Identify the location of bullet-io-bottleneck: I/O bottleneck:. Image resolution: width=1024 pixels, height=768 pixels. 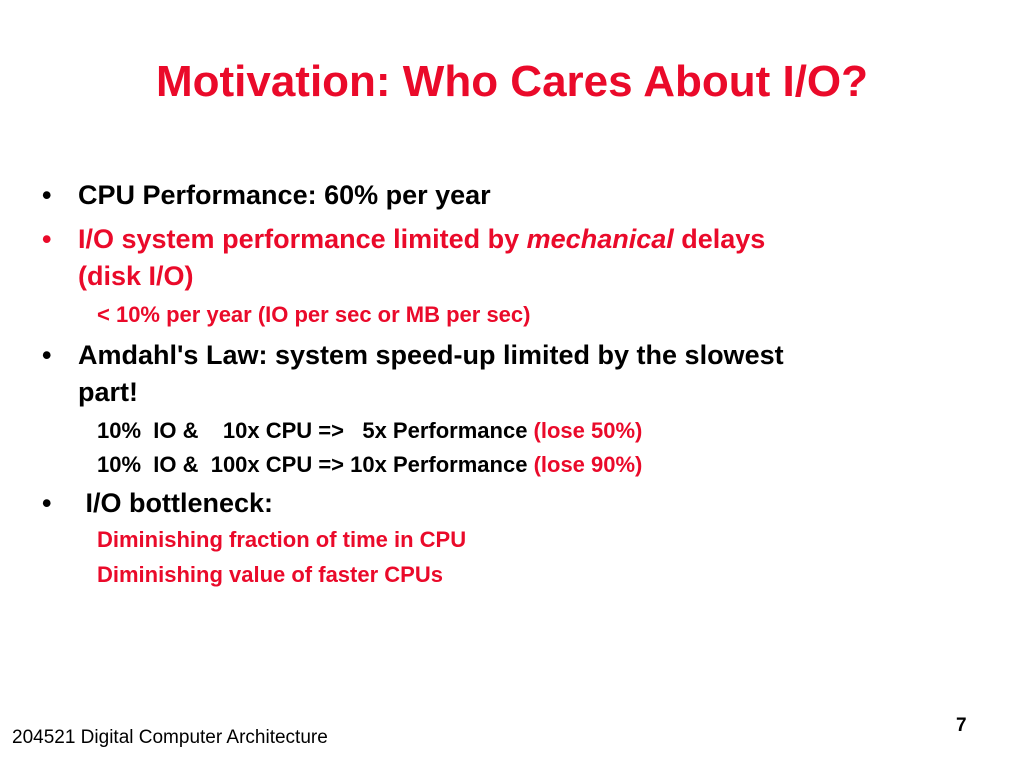
(176, 503).